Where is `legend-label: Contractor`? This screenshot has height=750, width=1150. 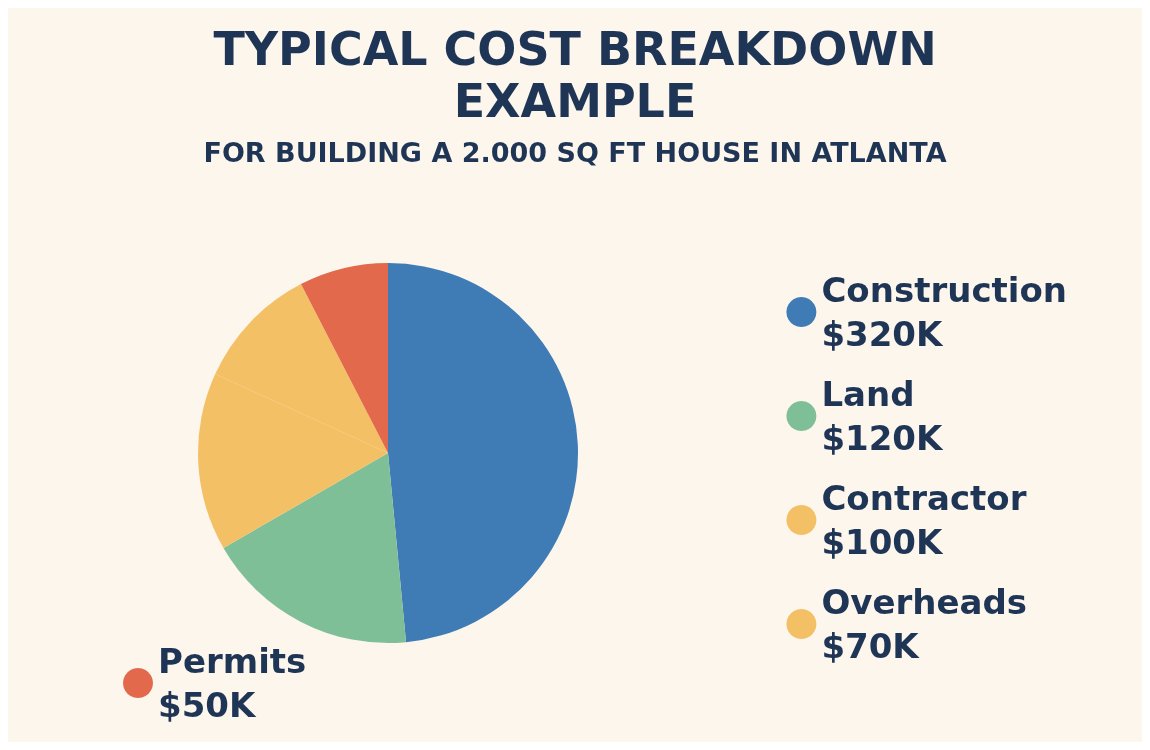 legend-label: Contractor is located at coordinates (924, 498).